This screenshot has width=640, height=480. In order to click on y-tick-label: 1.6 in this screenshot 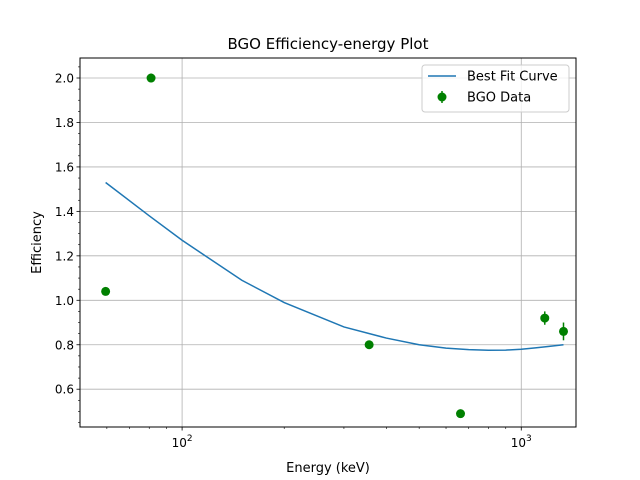, I will do `click(64, 167)`.